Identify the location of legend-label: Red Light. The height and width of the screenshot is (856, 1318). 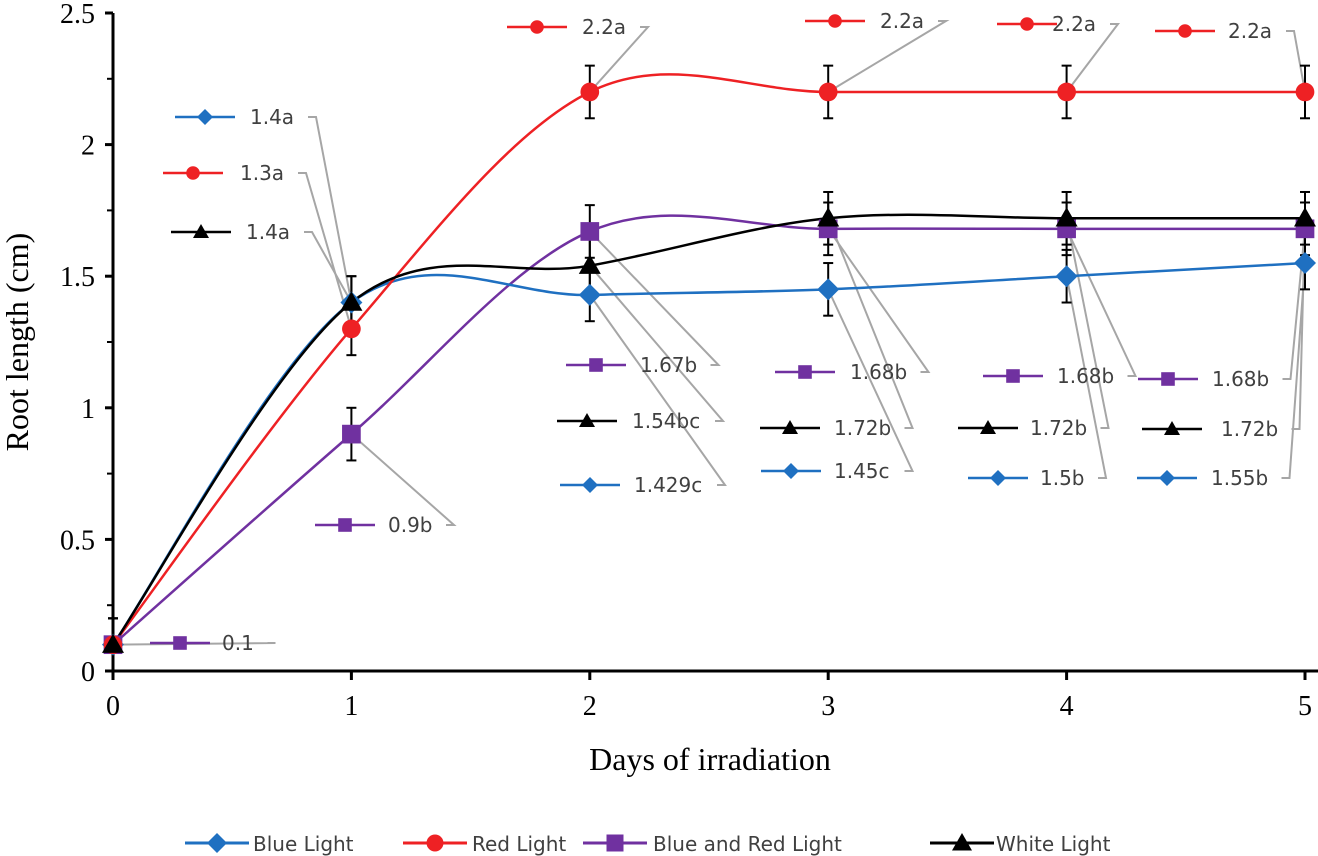
(519, 844).